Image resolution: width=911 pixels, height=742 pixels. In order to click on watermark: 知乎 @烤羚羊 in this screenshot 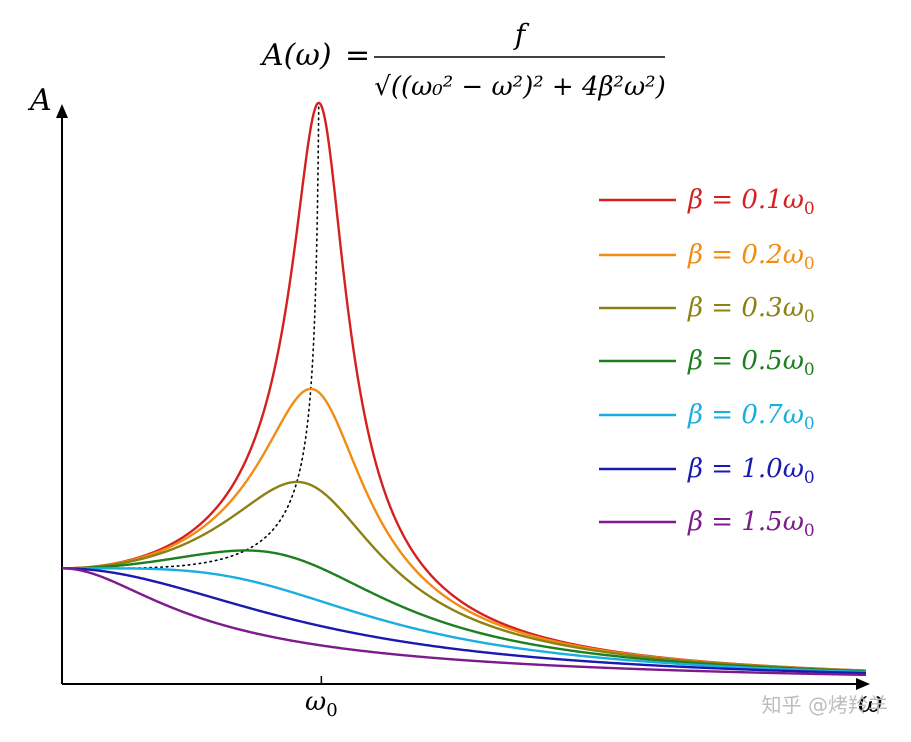, I will do `click(825, 705)`.